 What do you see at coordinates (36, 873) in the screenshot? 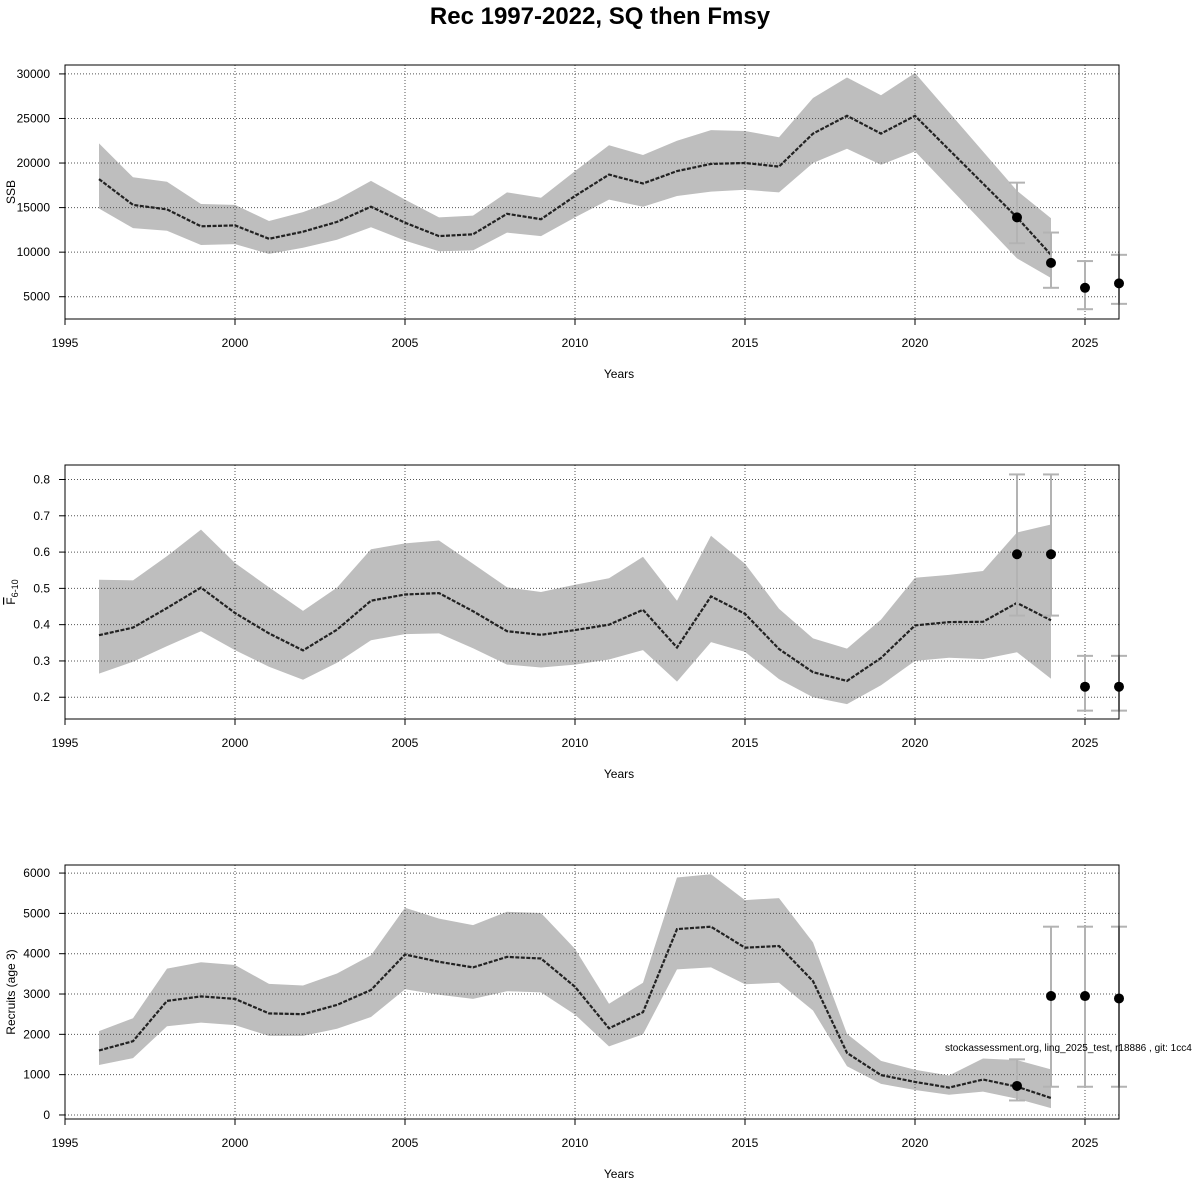
I see `recruits-y-tick-label: 6000` at bounding box center [36, 873].